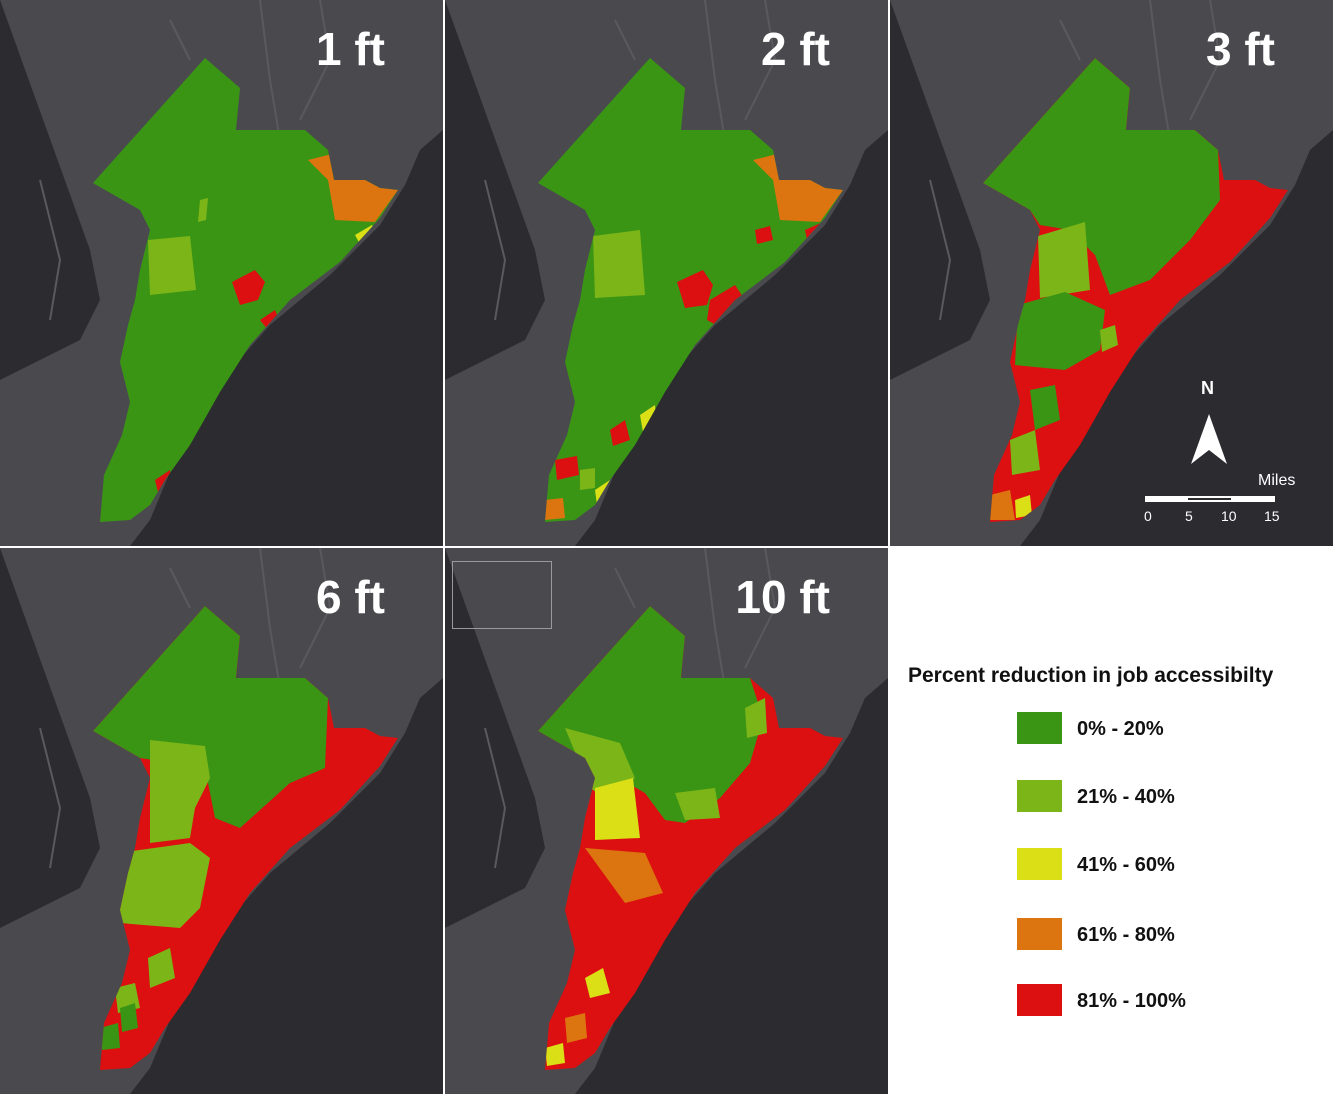 The height and width of the screenshot is (1094, 1333). Describe the element at coordinates (1167, 729) in the screenshot. I see `legend-item: 0% - 20%` at that location.